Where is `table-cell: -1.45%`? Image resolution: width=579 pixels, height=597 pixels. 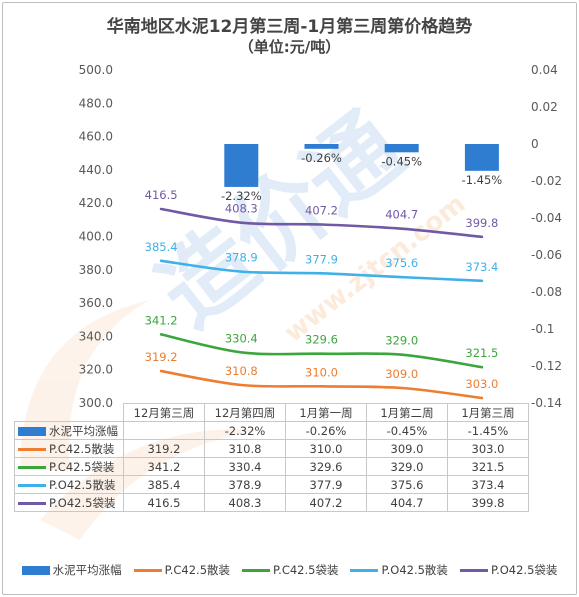
table-cell: -1.45% is located at coordinates (488, 430).